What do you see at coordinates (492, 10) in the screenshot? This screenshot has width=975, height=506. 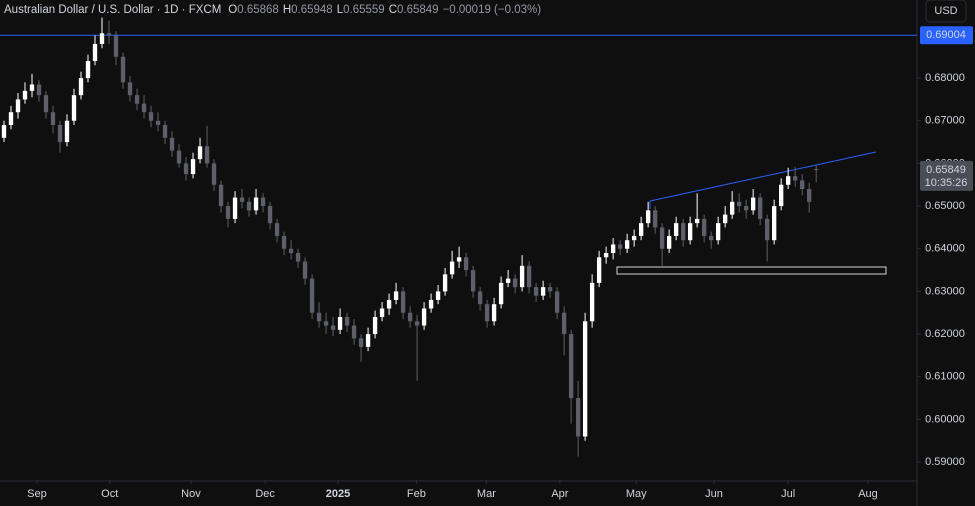 I see `change: −0.00019 (−0.03%)` at bounding box center [492, 10].